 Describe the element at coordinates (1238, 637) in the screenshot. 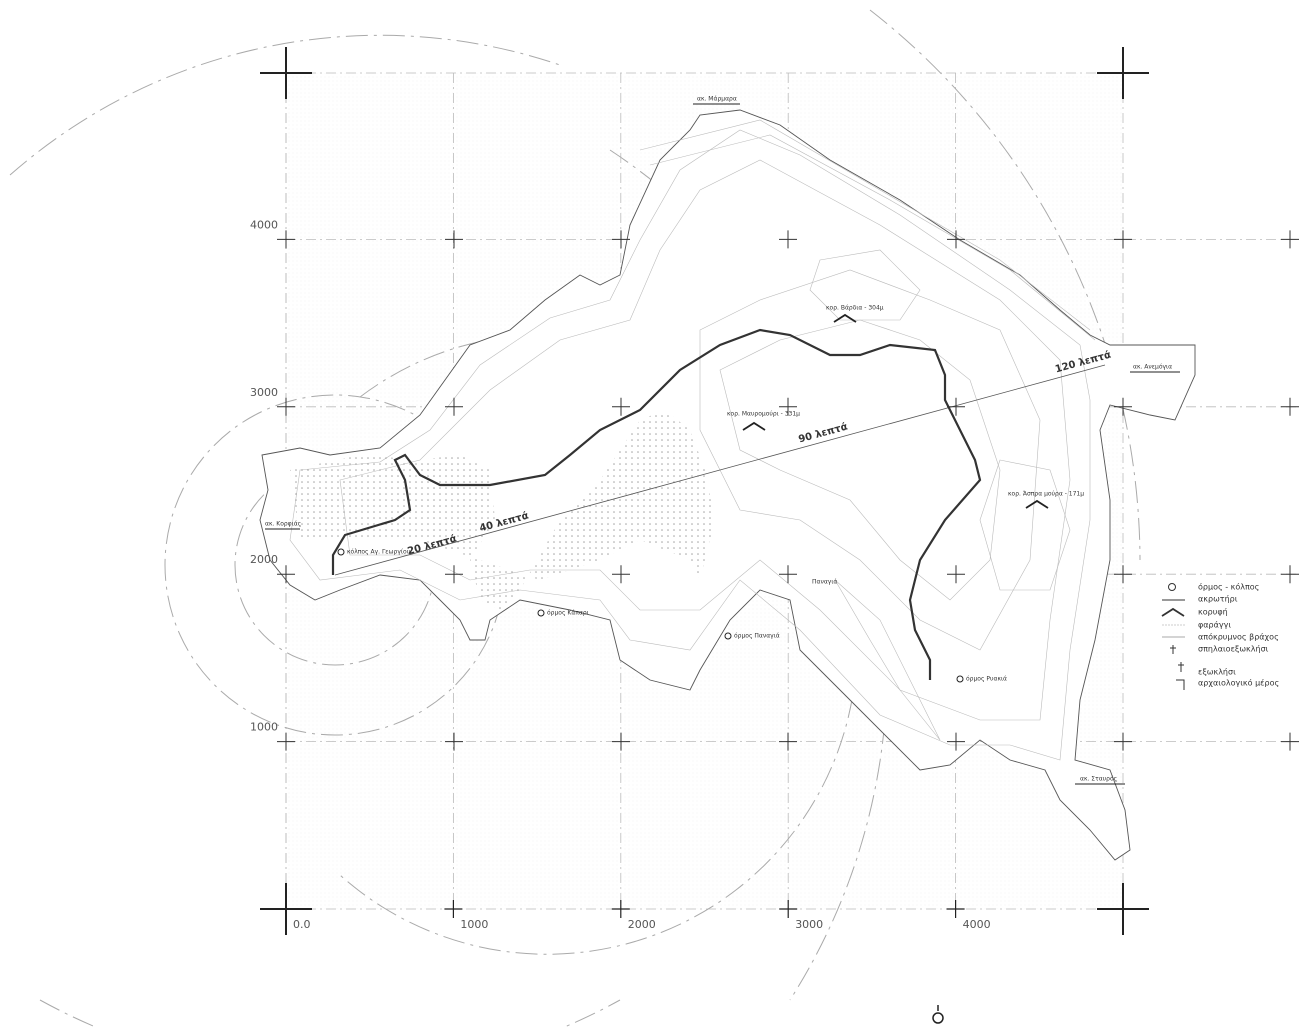

I see `legend-label: απόκρυμνος βράχος` at that location.